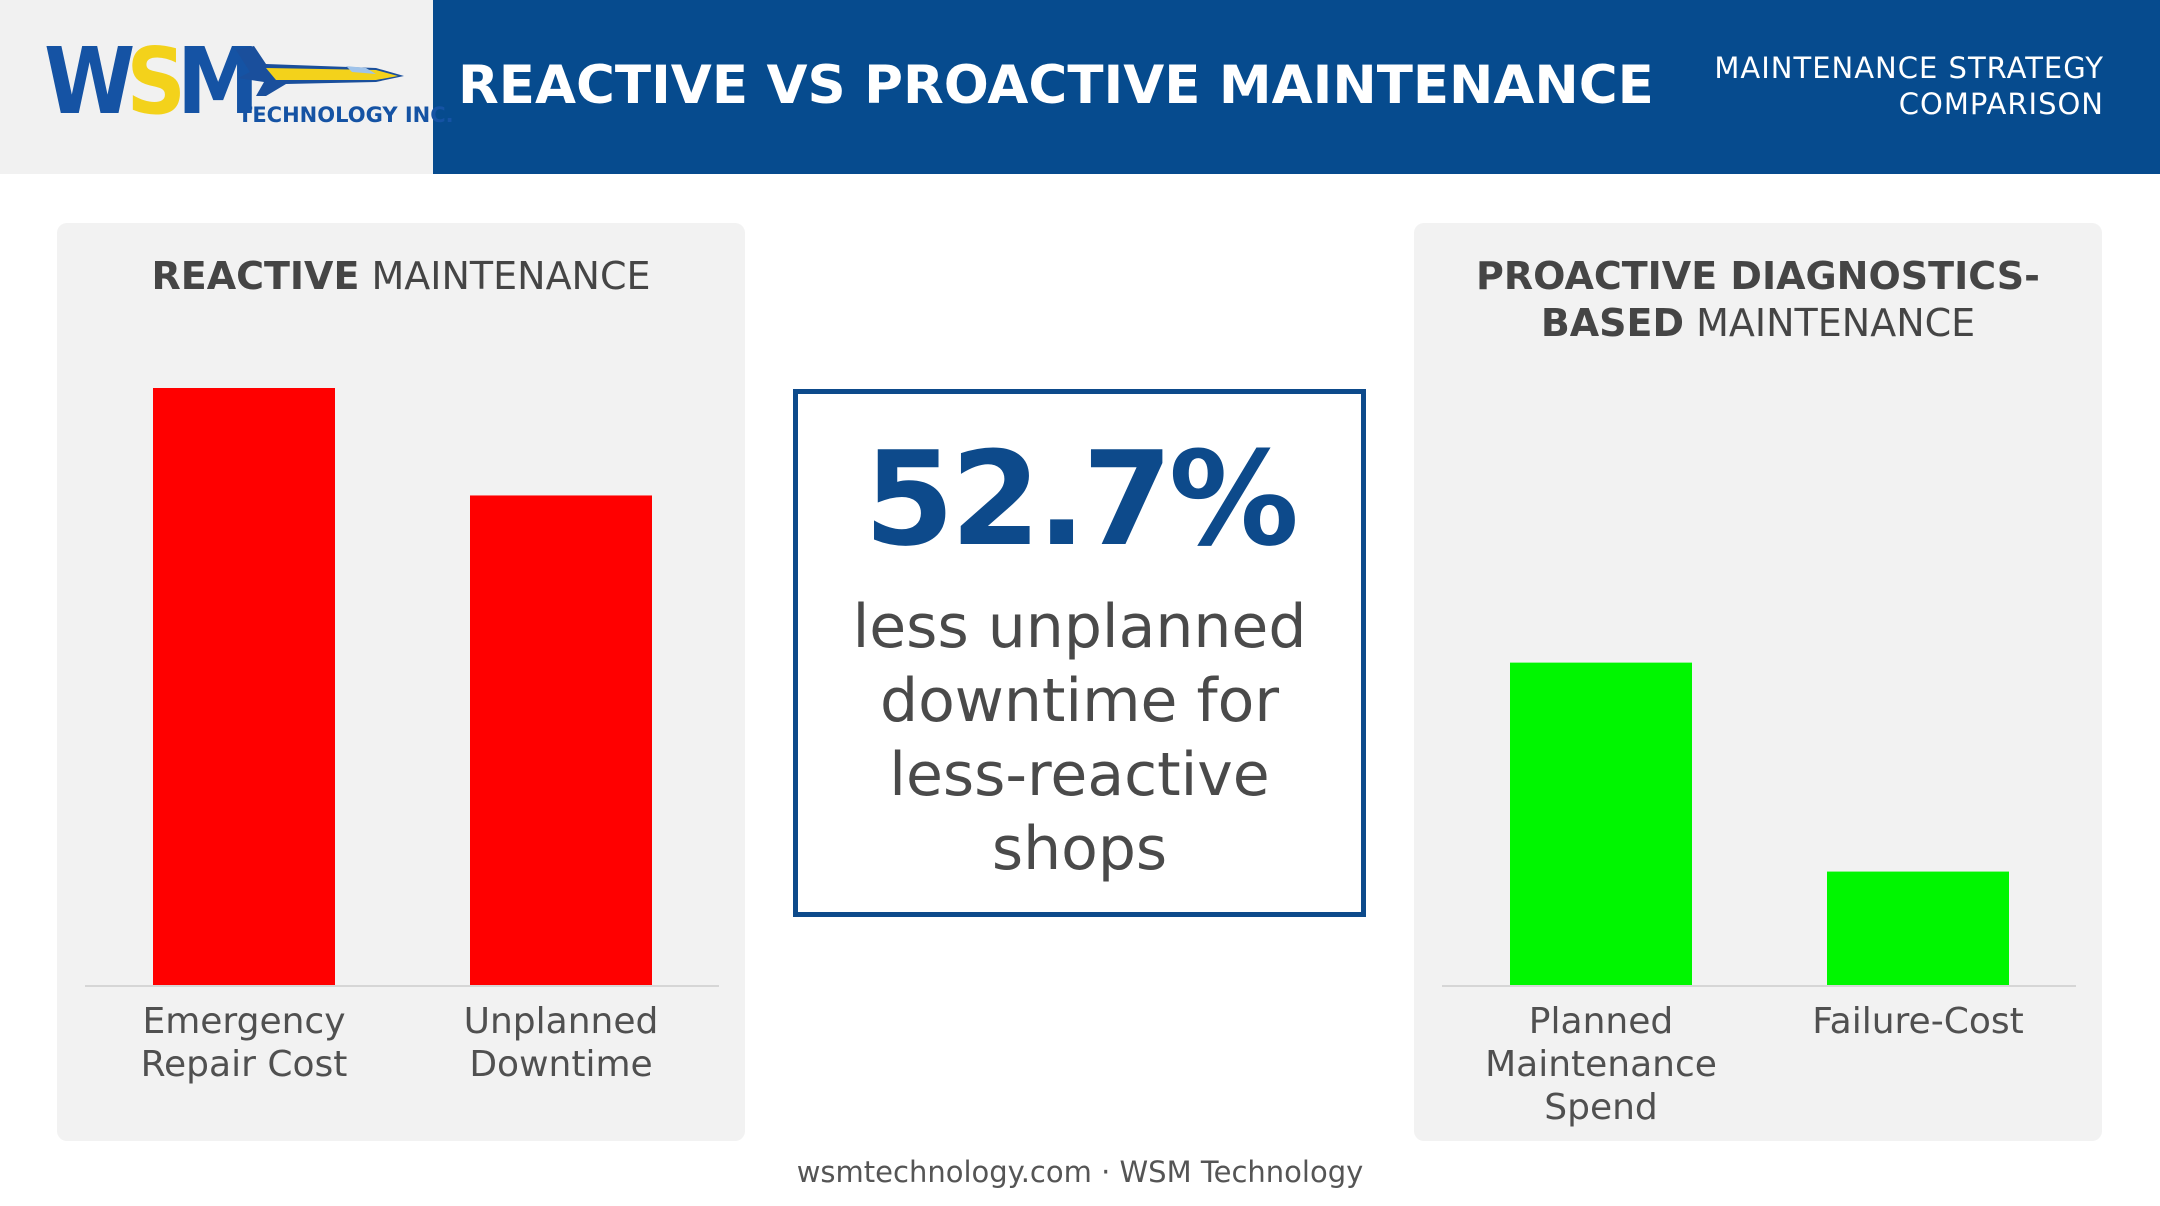 The height and width of the screenshot is (1206, 2160). I want to click on proactive-chart: Planned Maintenance Spend Failure-Cost, so click(1759, 895).